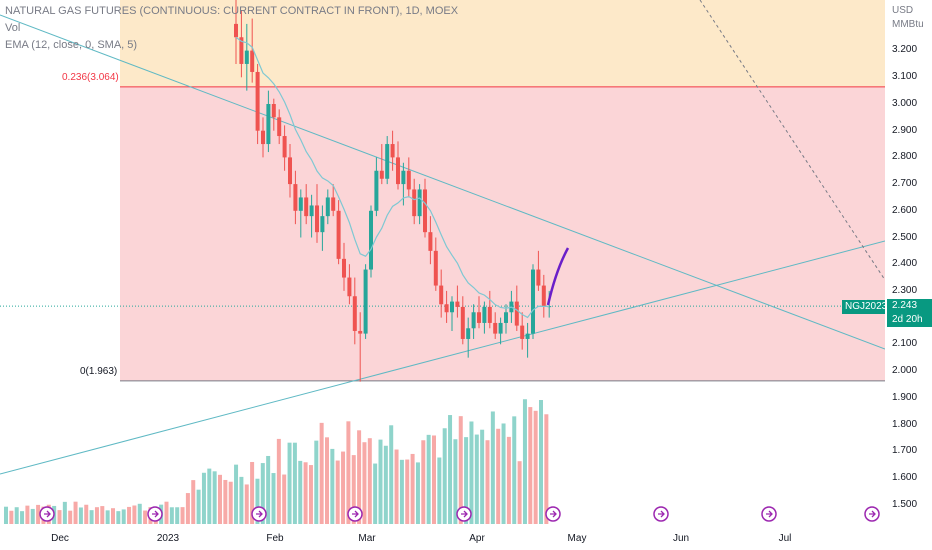 This screenshot has height=550, width=932. What do you see at coordinates (60, 538) in the screenshot?
I see `time-tick: Dec` at bounding box center [60, 538].